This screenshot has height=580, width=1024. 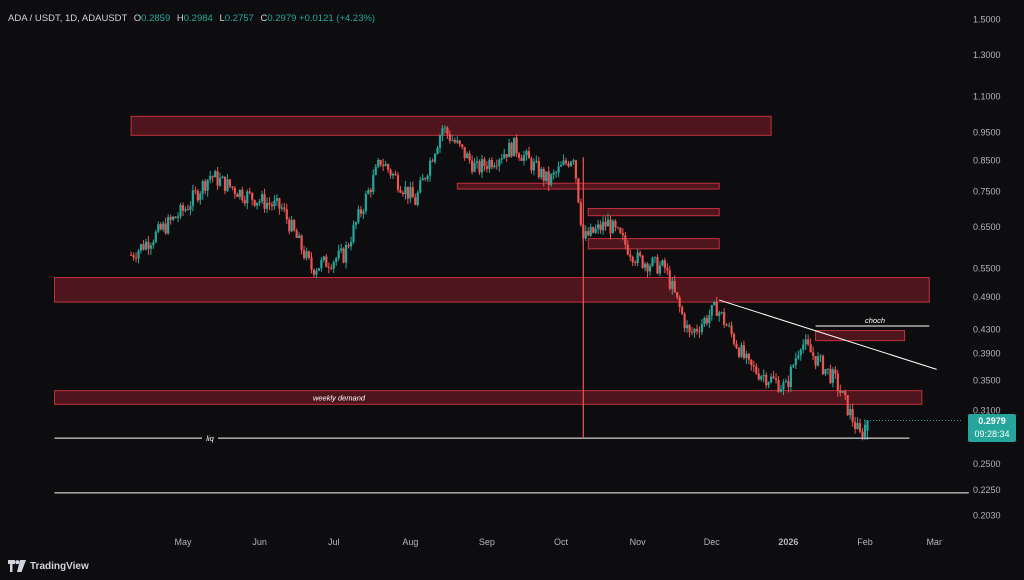 What do you see at coordinates (992, 434) in the screenshot?
I see `bar-countdown: 09:28:34` at bounding box center [992, 434].